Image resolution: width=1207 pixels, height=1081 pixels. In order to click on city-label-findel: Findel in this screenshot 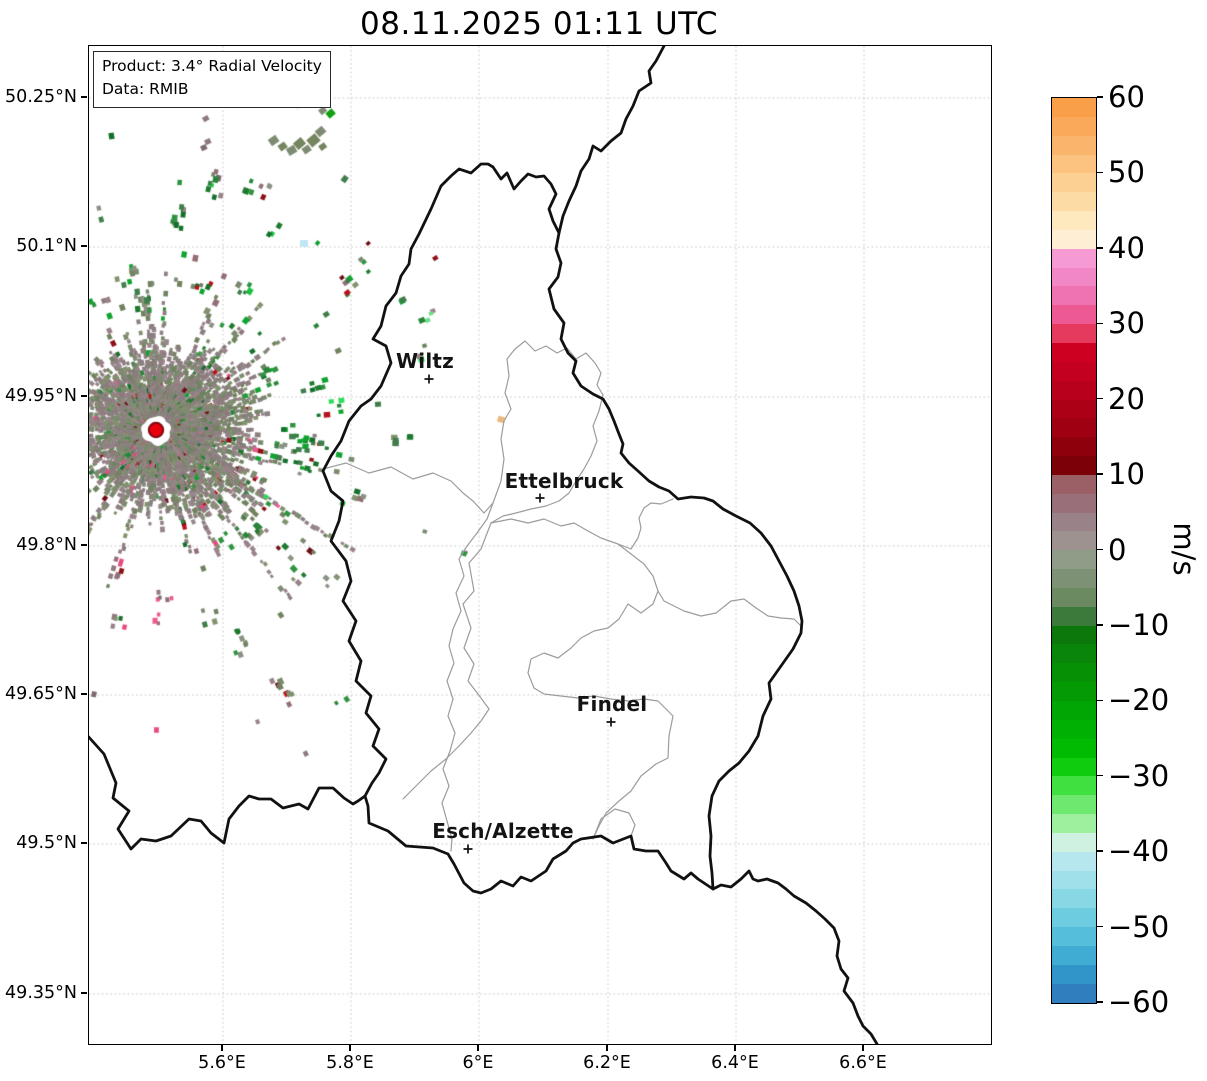, I will do `click(612, 704)`.